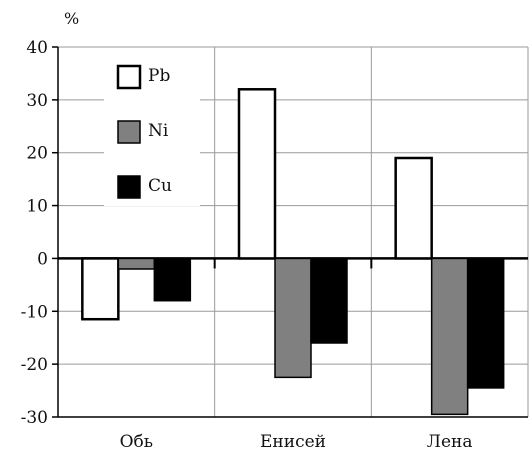 The width and height of the screenshot is (530, 453). I want to click on category-label: Лена, so click(450, 442).